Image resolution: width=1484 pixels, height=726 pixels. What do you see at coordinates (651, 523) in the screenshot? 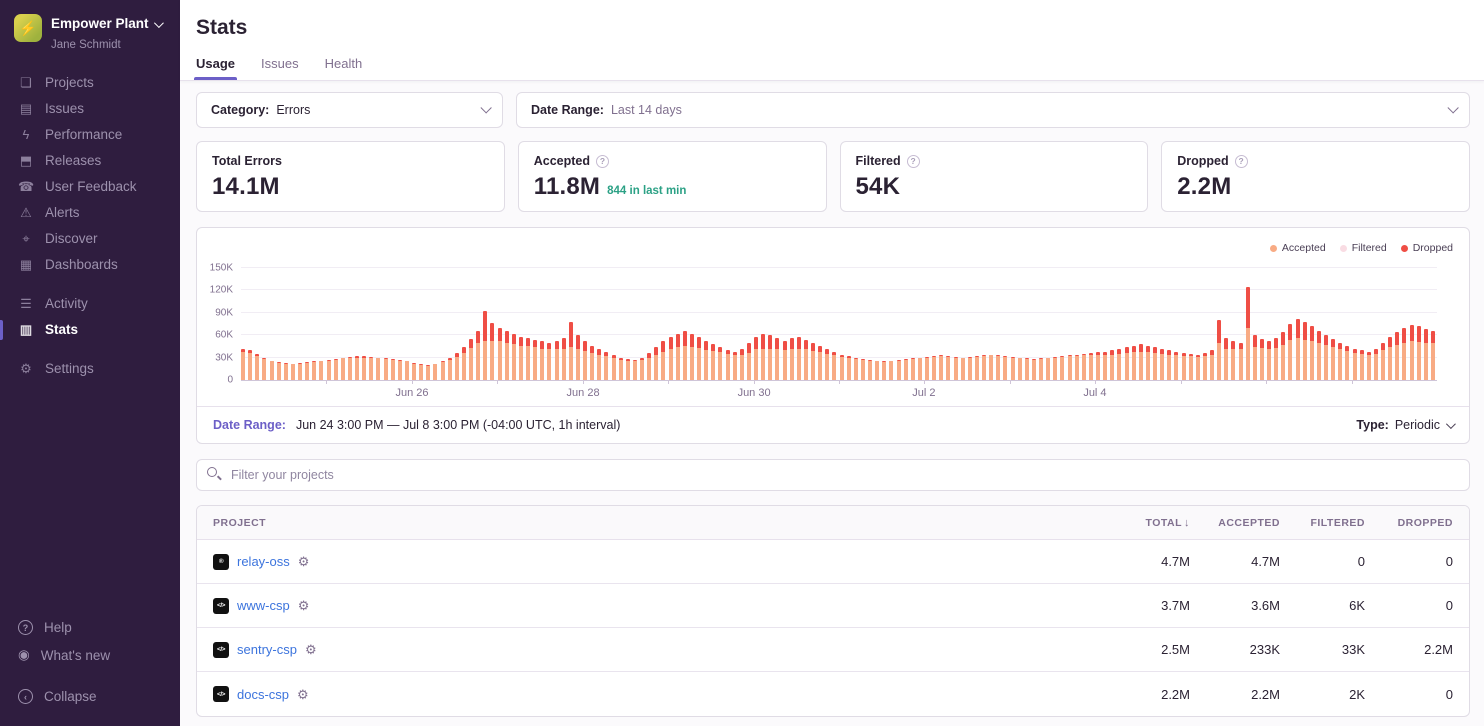
I see `column-header-project: PROJECT` at bounding box center [651, 523].